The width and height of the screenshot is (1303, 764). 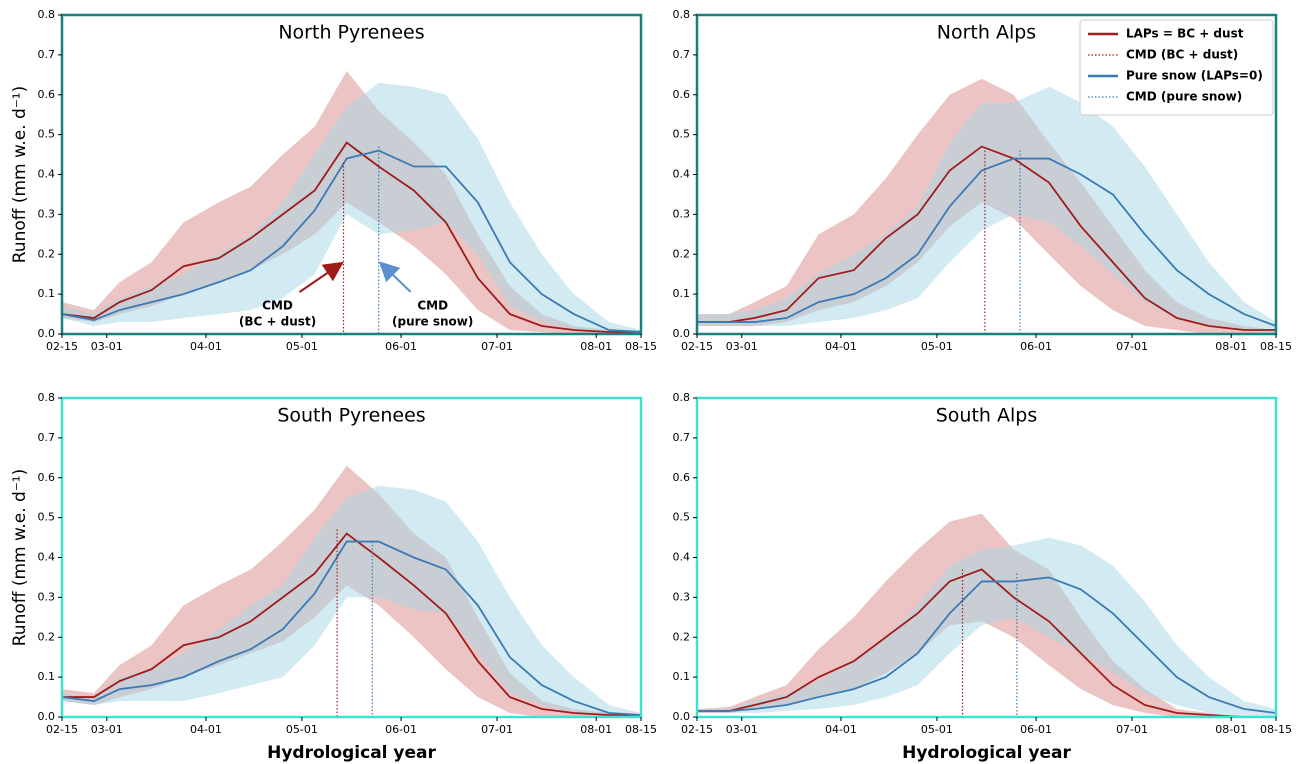 What do you see at coordinates (1182, 55) in the screenshot?
I see `legend-label: CMD (BC + dust)` at bounding box center [1182, 55].